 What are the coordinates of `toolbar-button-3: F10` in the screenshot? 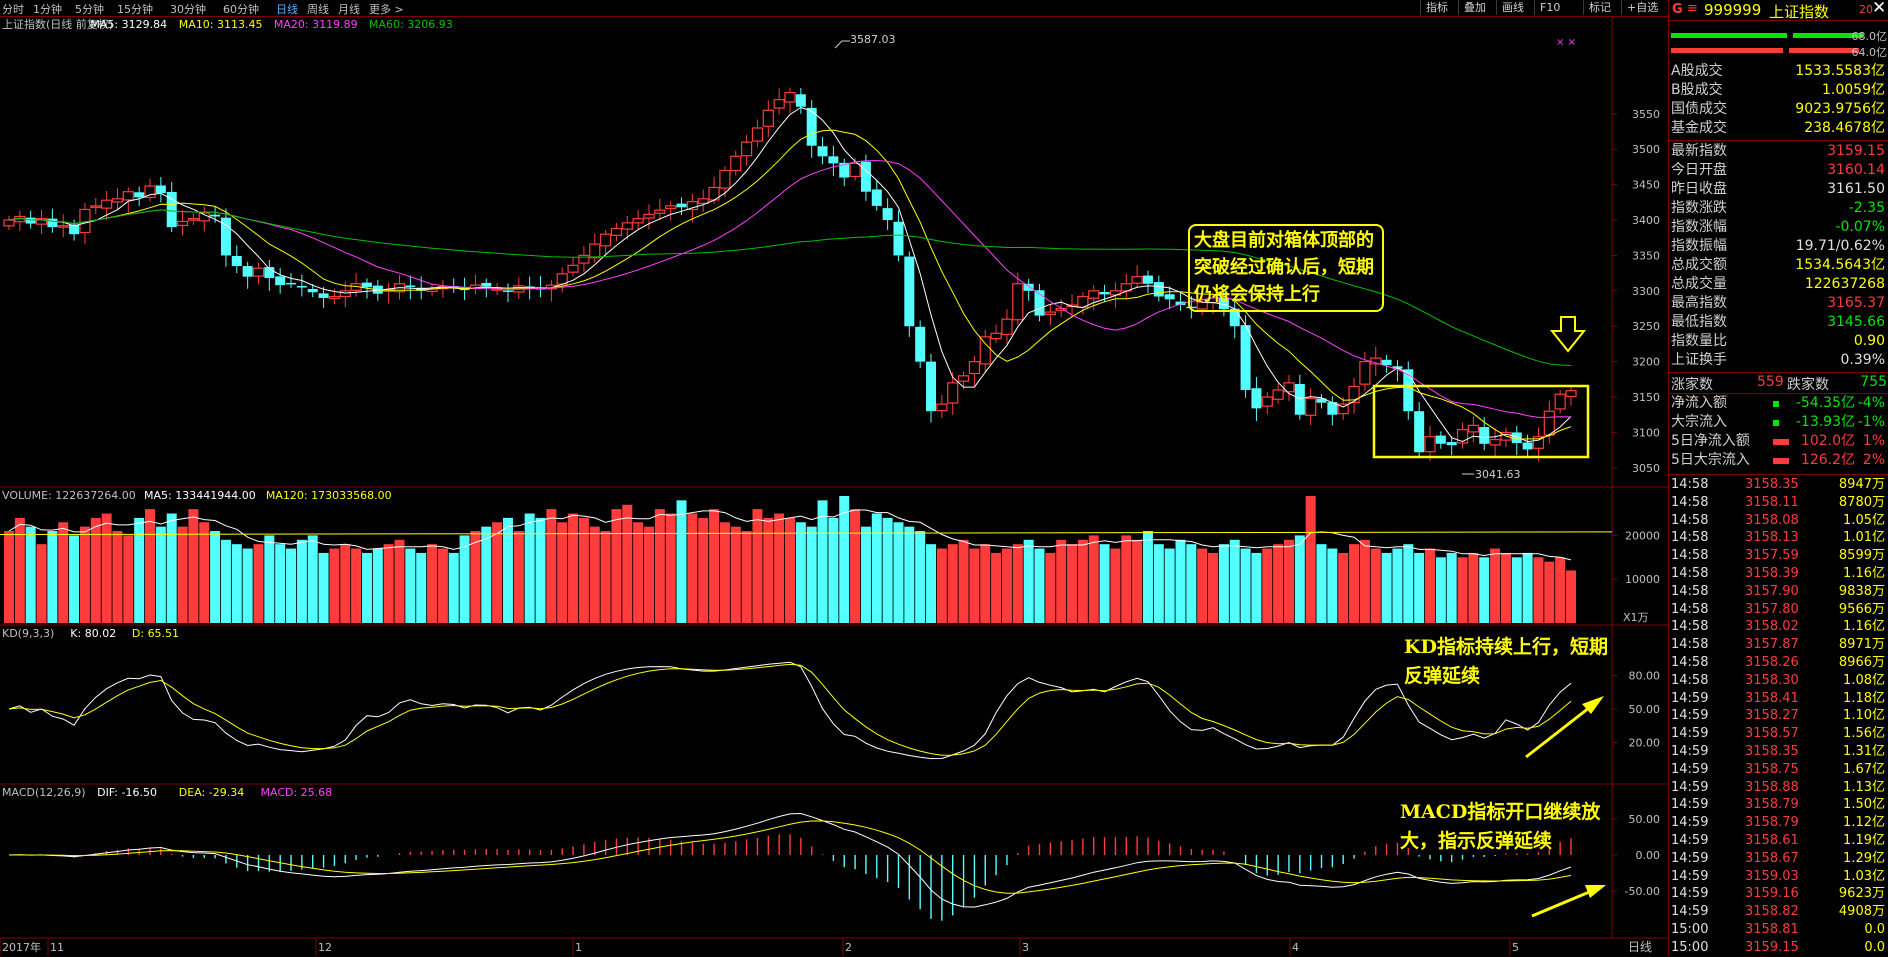 It's located at (1549, 7).